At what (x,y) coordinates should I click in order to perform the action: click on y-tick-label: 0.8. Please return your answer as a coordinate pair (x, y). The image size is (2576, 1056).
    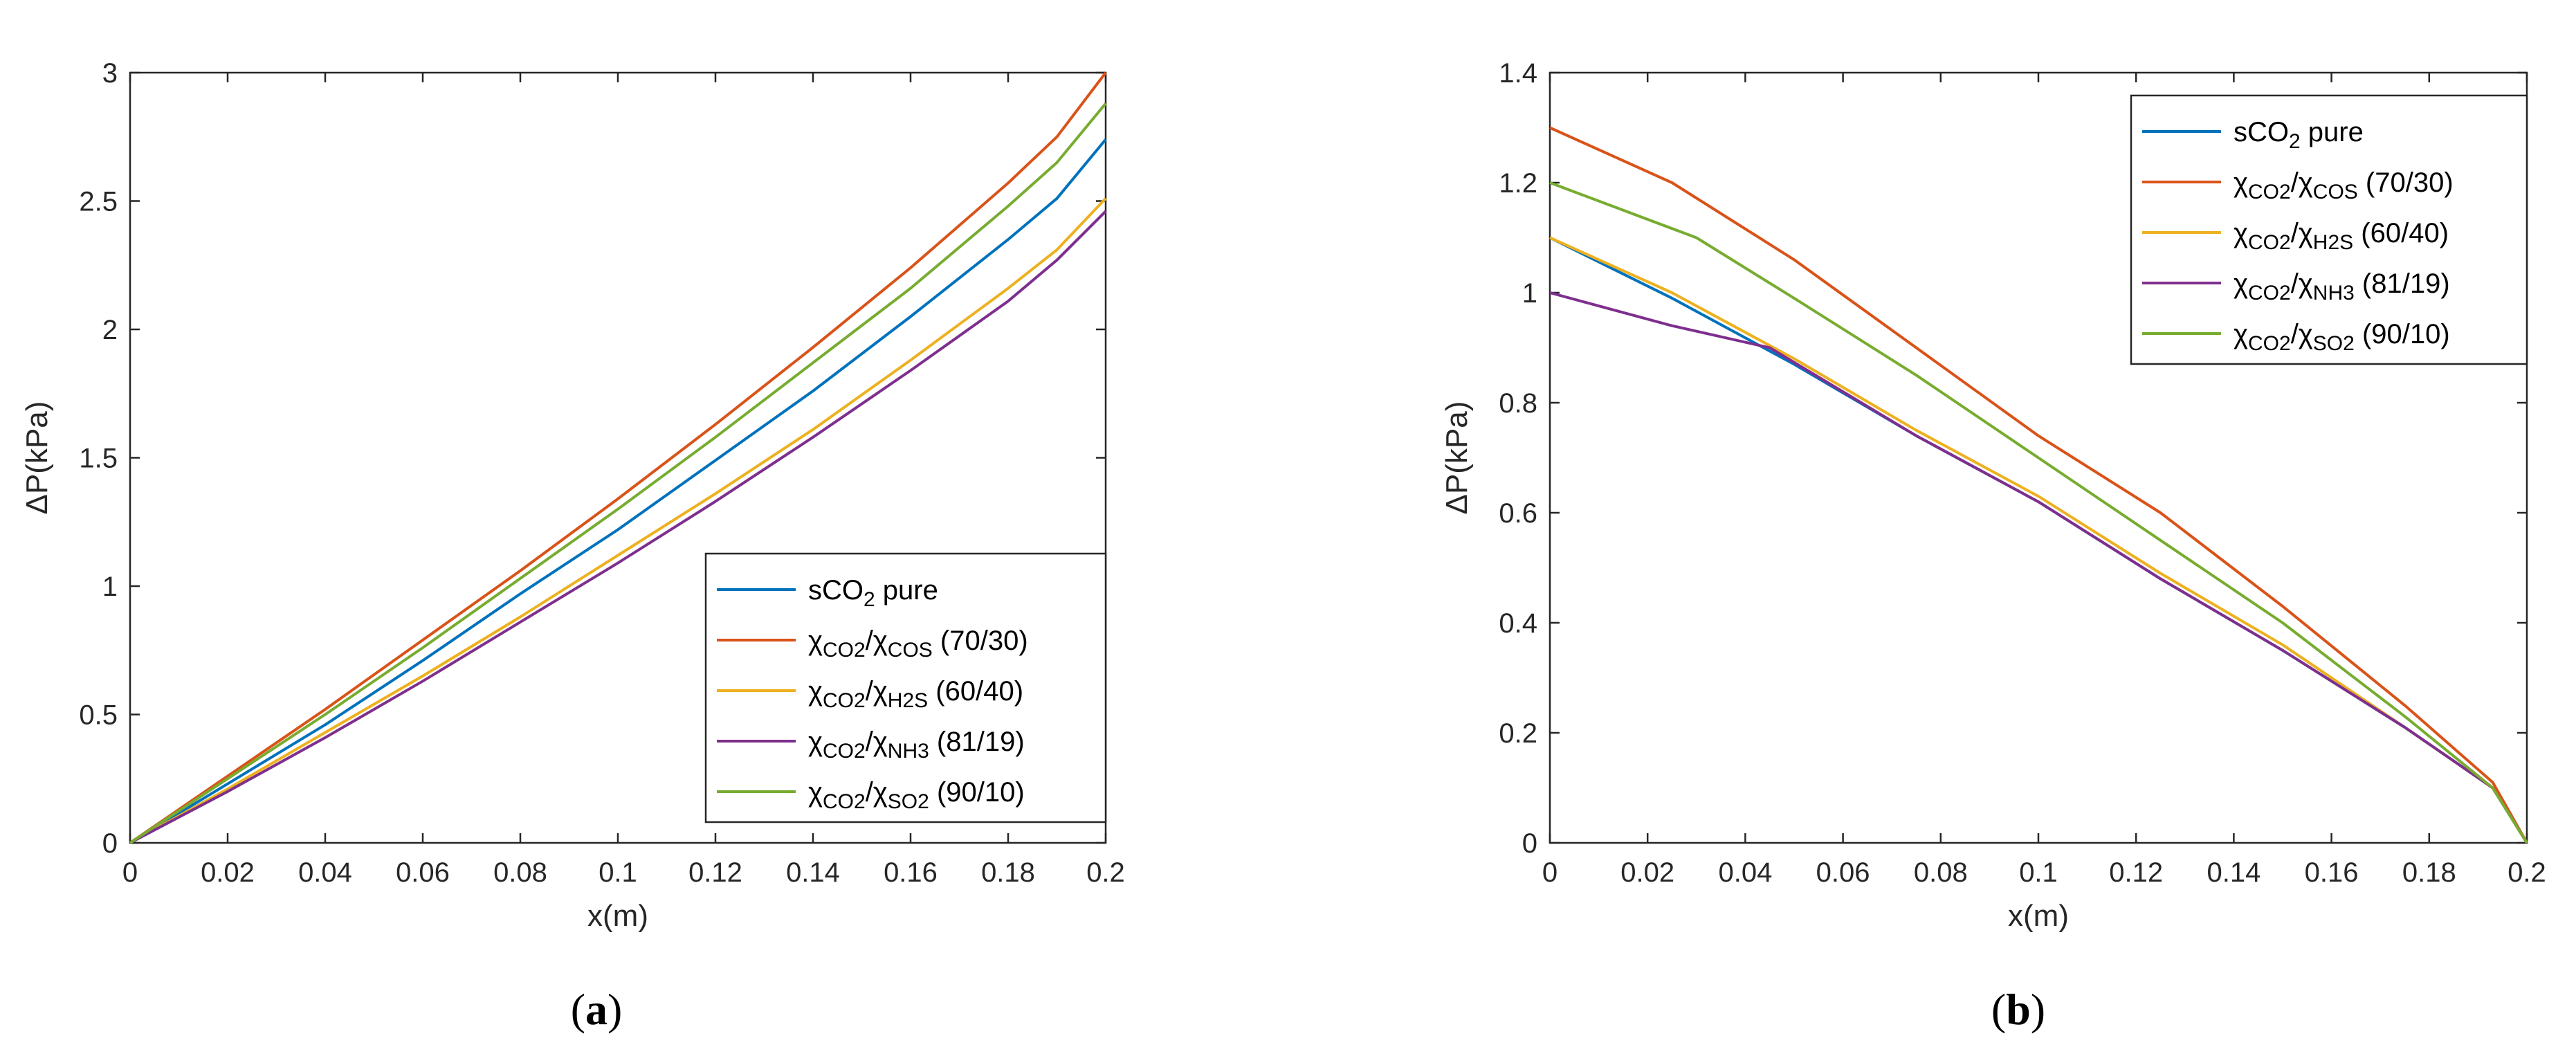
    Looking at the image, I should click on (1518, 403).